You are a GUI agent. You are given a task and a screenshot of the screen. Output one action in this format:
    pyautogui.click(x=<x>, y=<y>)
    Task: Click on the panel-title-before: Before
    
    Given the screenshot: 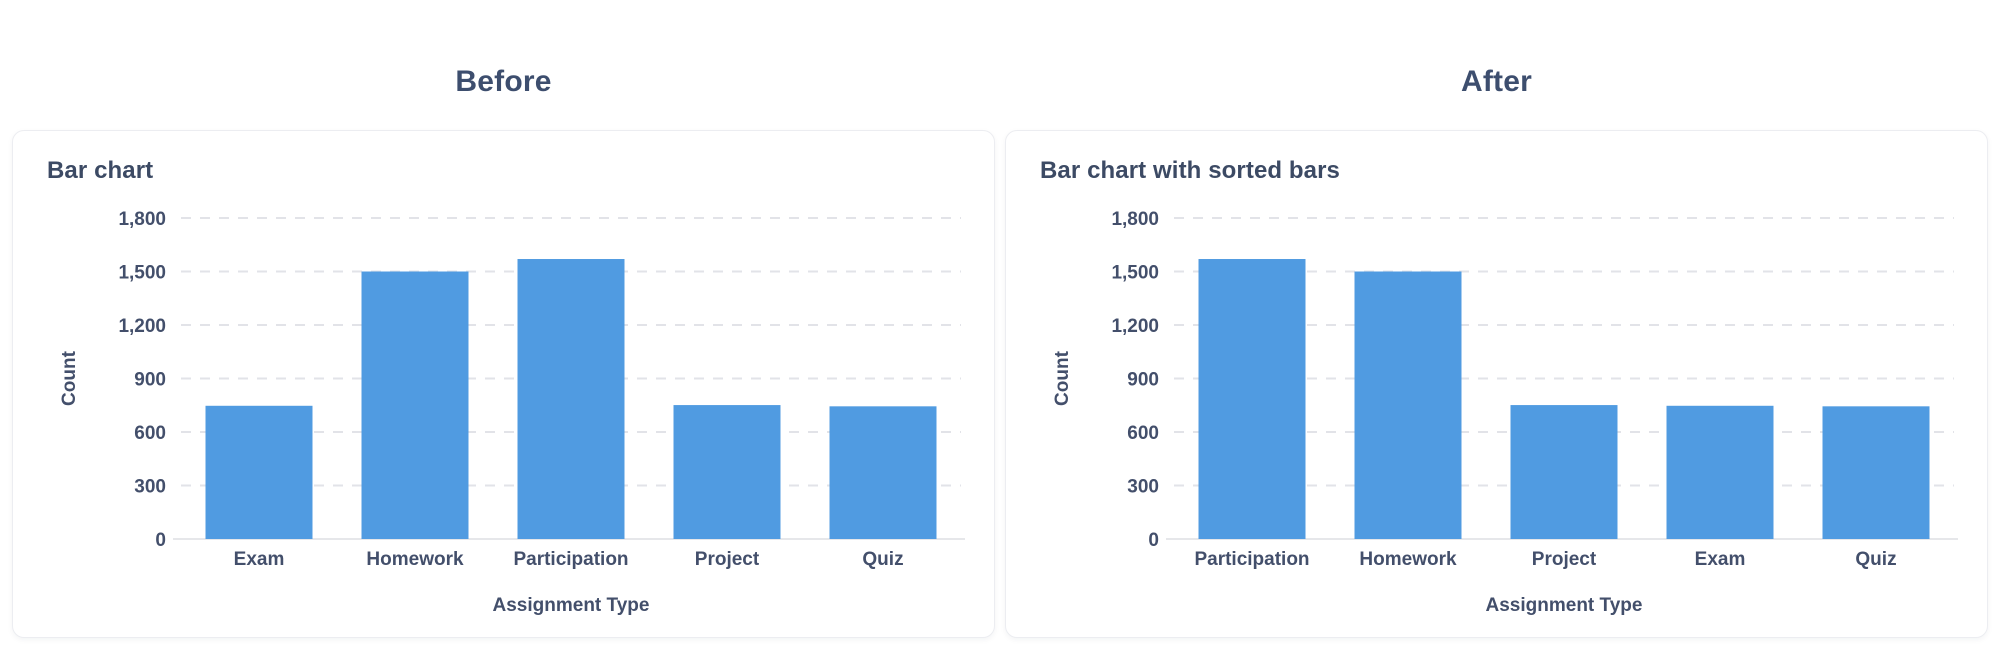 What is the action you would take?
    pyautogui.click(x=503, y=81)
    